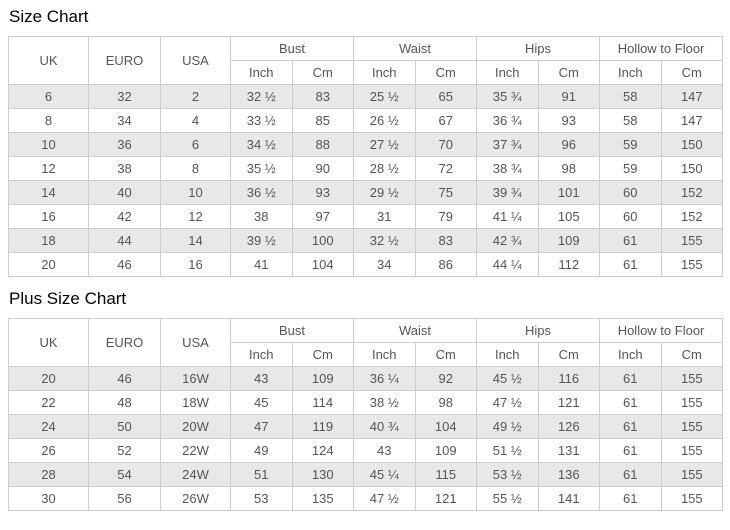 The image size is (730, 530). I want to click on table-cell: 59, so click(630, 144).